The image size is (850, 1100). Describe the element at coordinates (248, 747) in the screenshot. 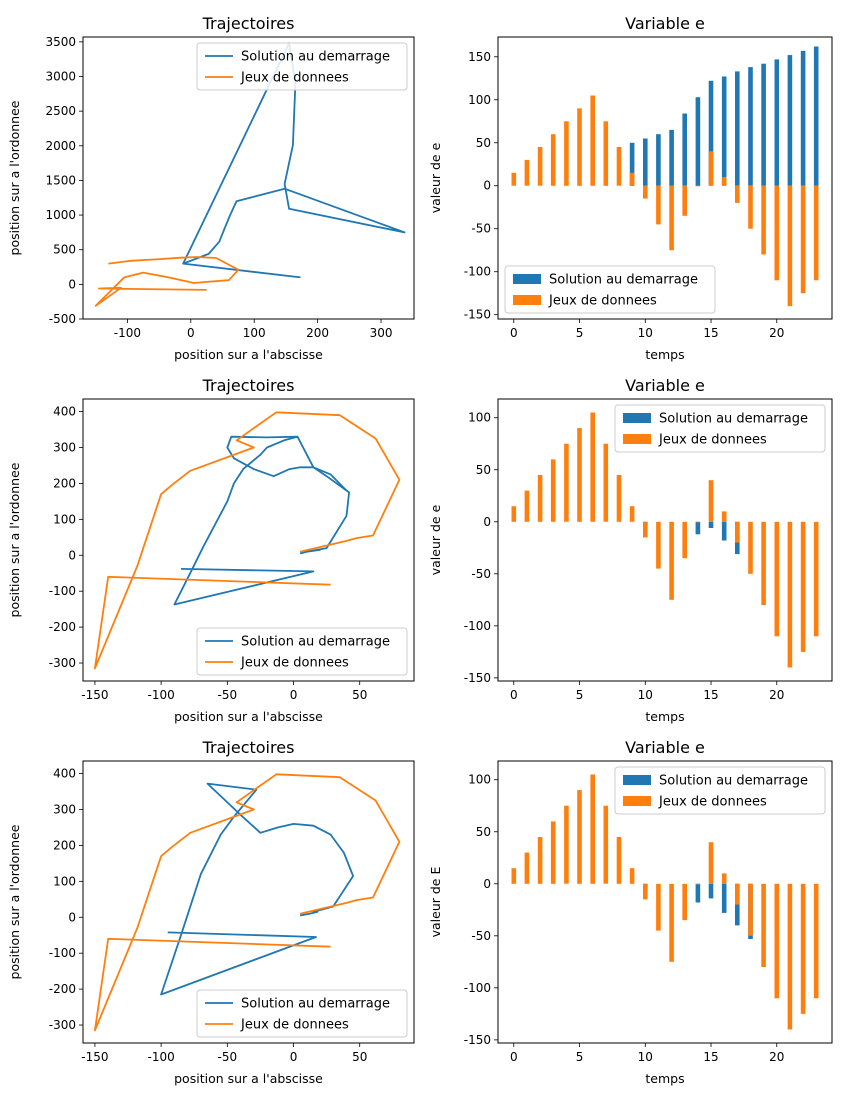

I see `chart-title: Trajectoires` at that location.